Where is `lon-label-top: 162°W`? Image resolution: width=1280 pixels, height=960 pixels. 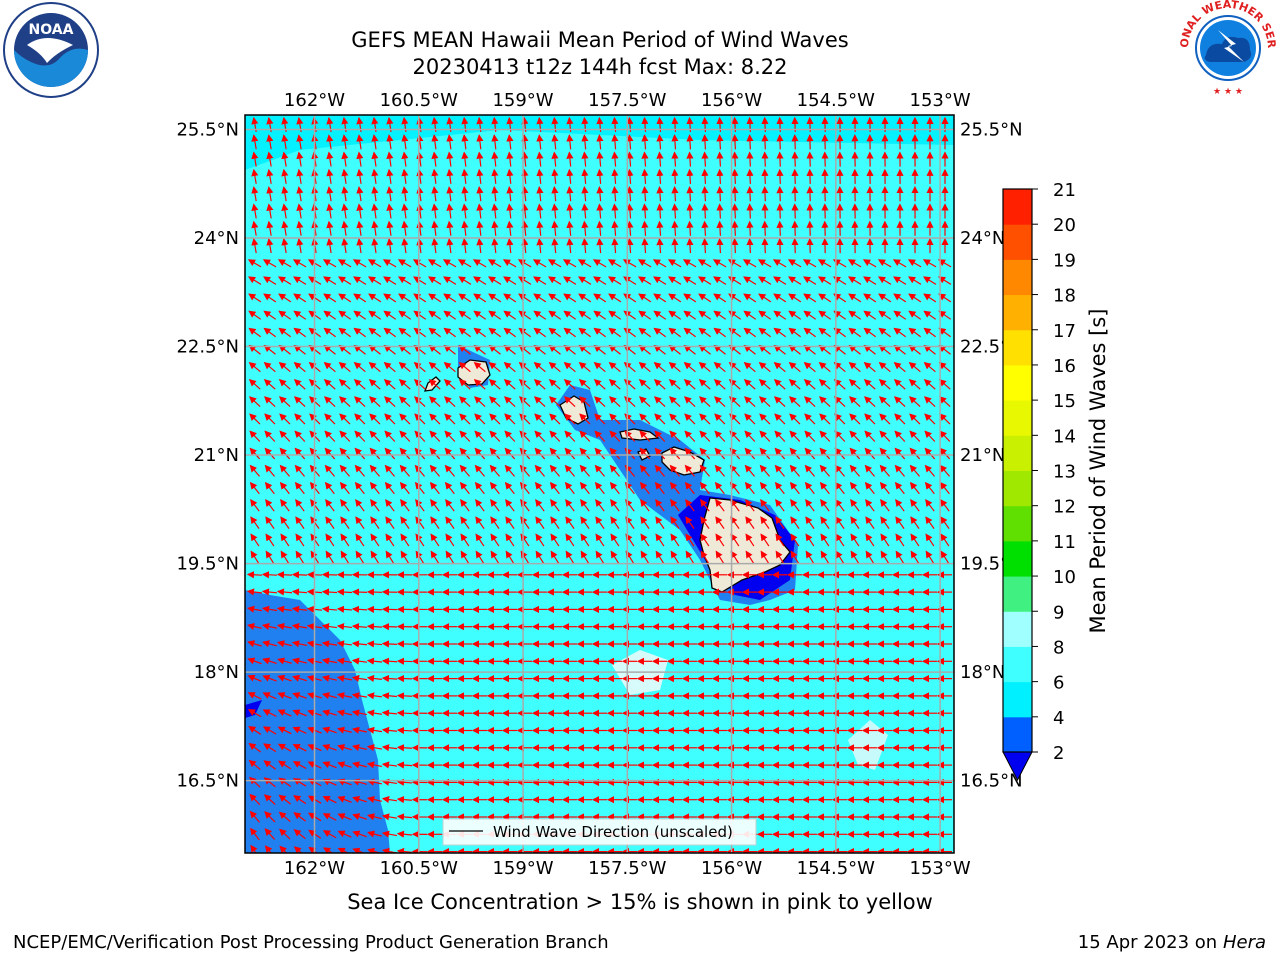
lon-label-top: 162°W is located at coordinates (314, 100).